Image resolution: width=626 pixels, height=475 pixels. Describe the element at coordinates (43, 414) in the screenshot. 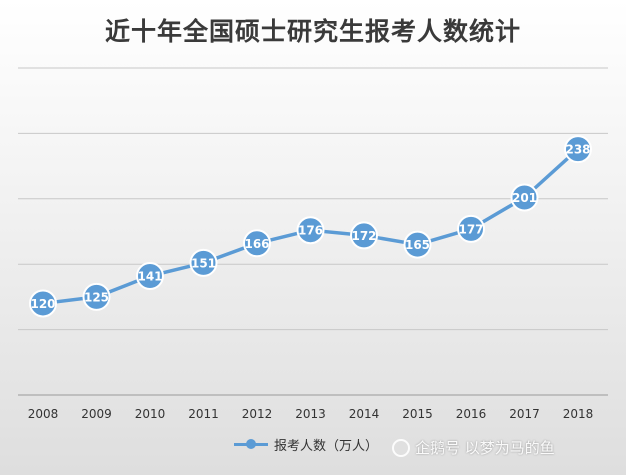

I see `x-tick-label: 2008` at that location.